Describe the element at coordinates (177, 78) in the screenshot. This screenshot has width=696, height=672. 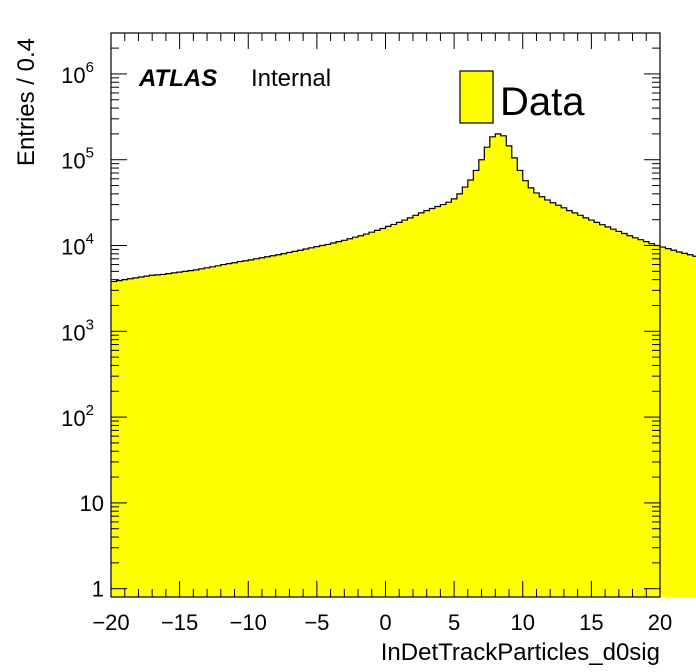
I see `atlas-label: ATLAS` at that location.